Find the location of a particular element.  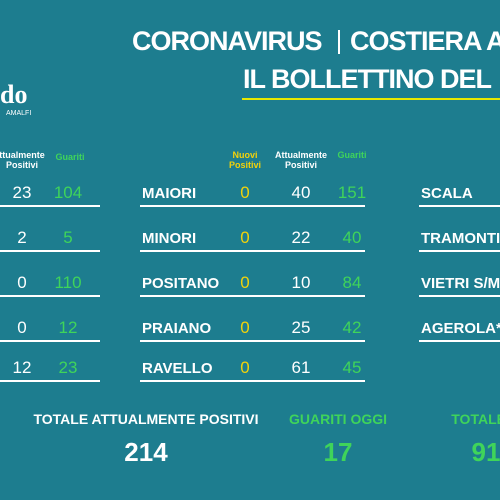

total-value: 214 is located at coordinates (146, 452).